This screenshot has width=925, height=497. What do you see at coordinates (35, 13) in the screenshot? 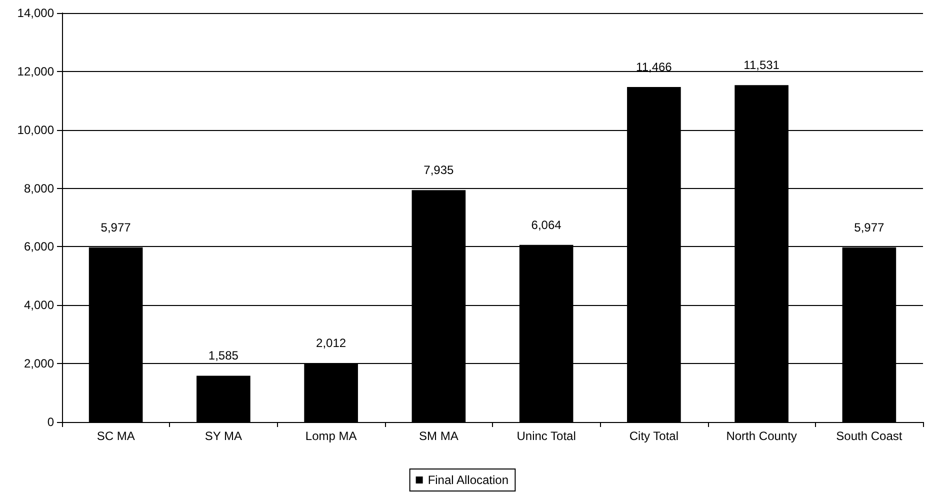
I see `y-tick-label: 14,000` at bounding box center [35, 13].